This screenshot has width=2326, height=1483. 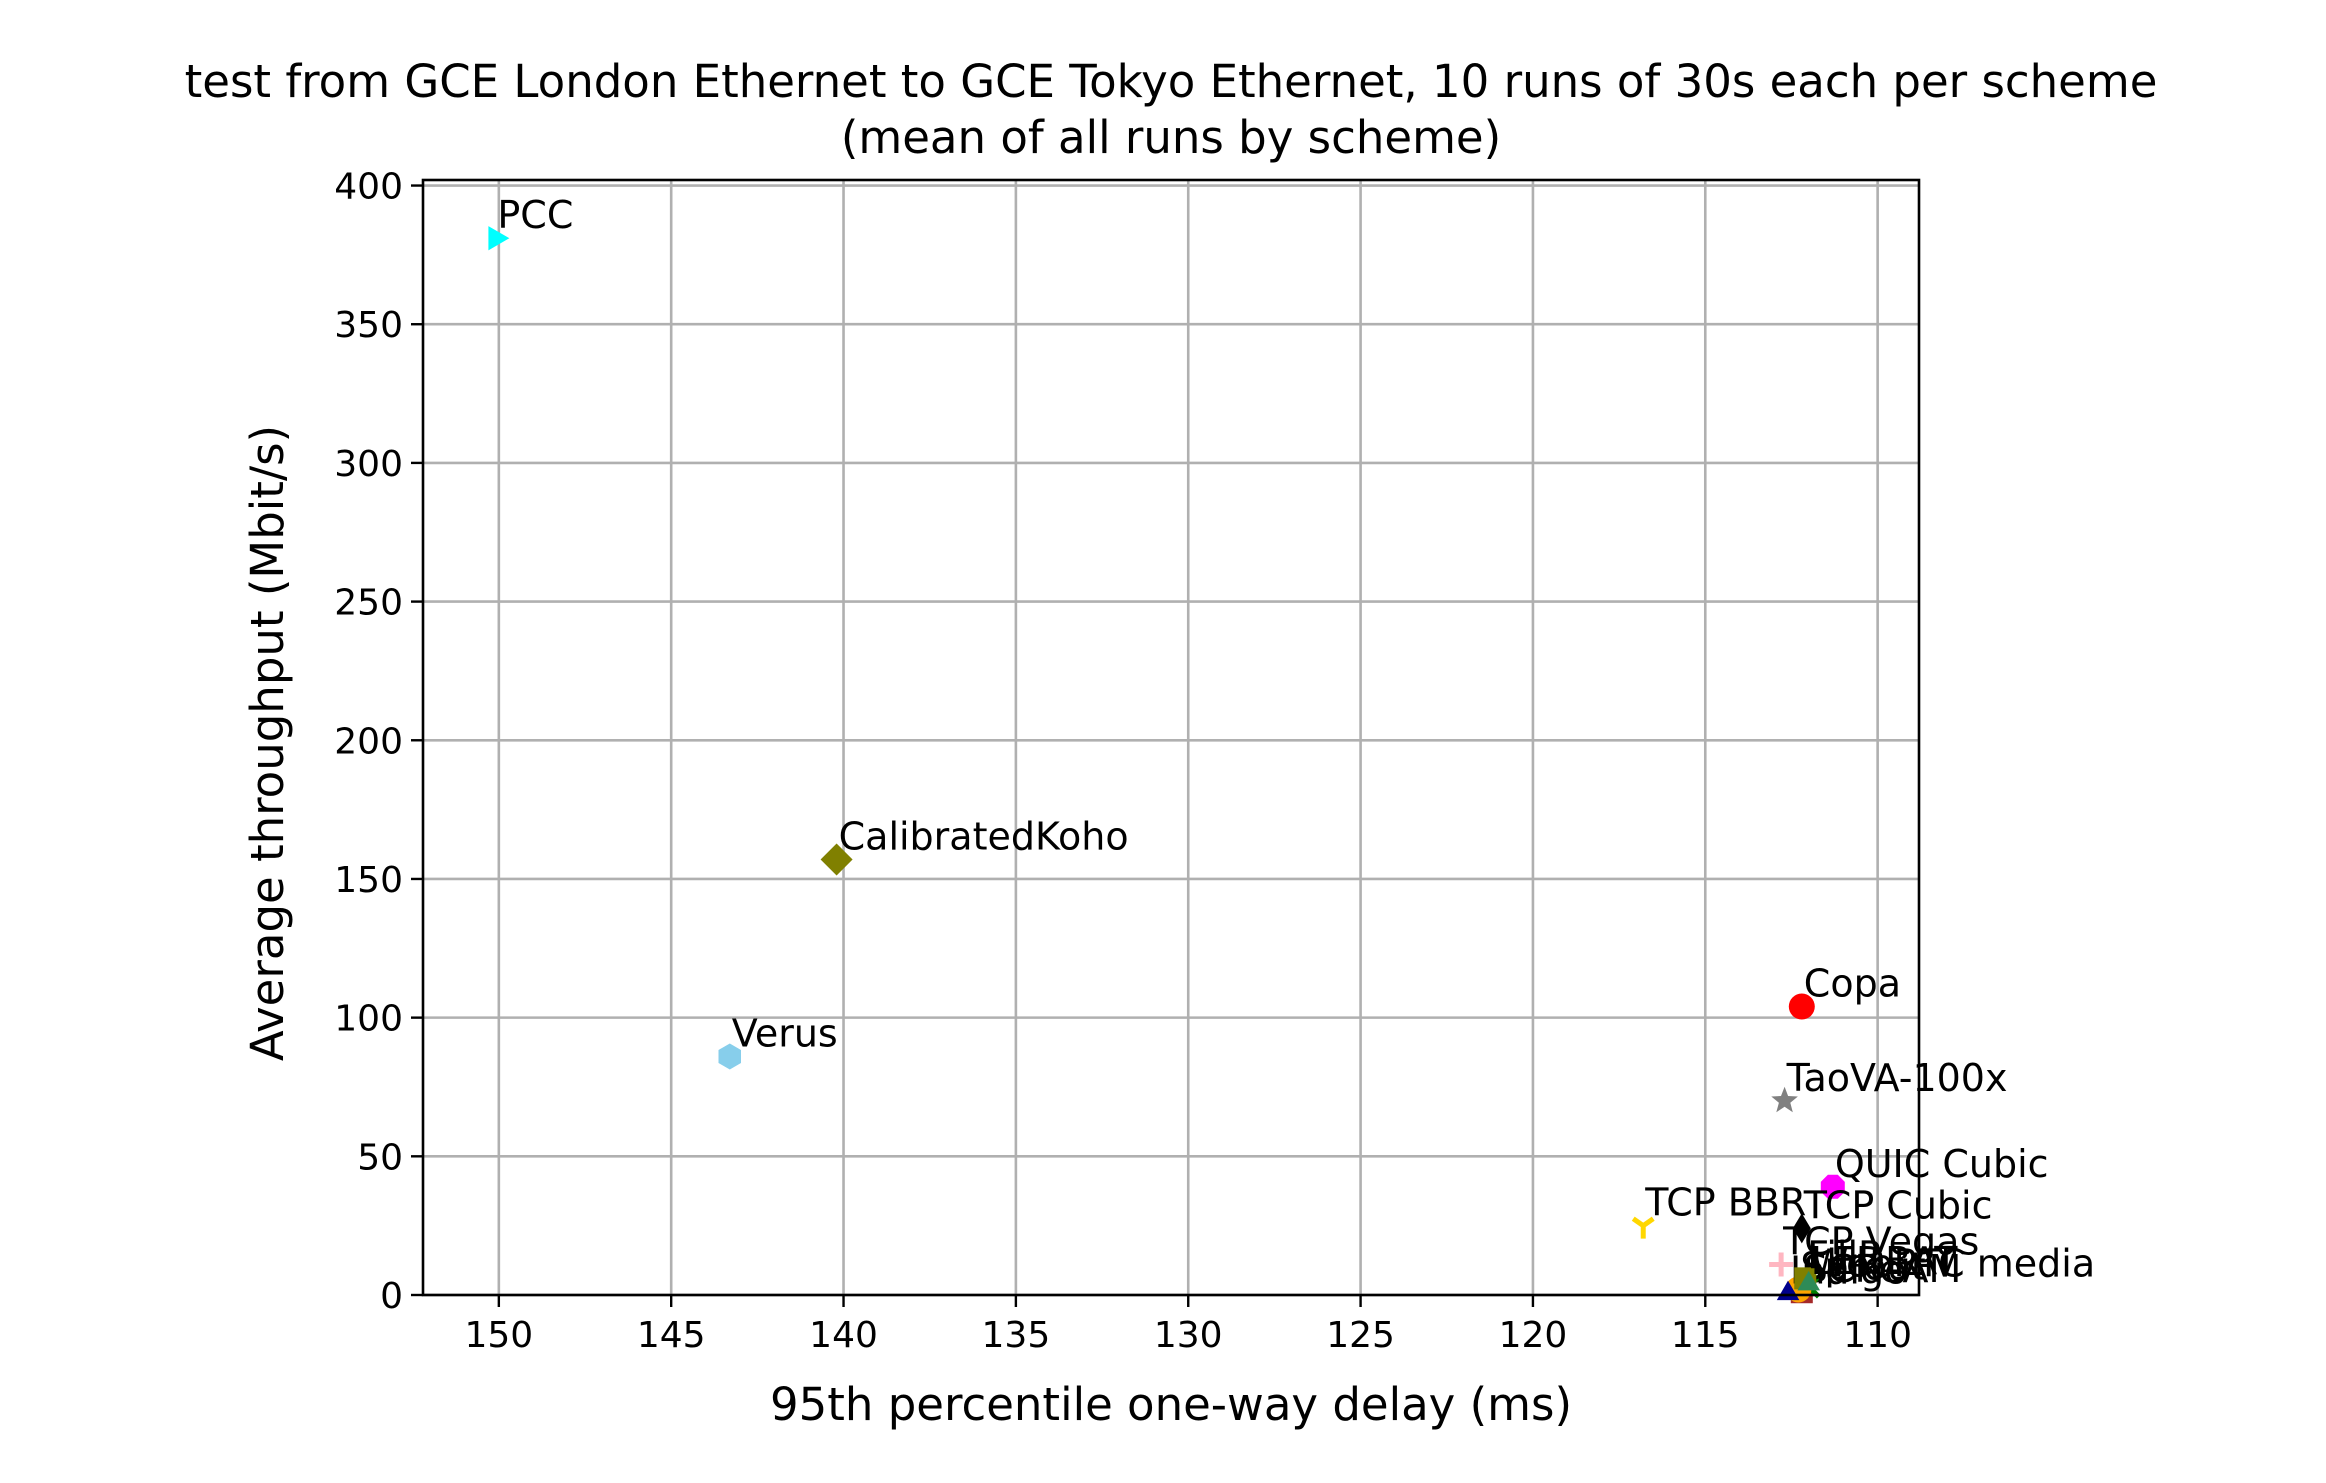 I want to click on x-tick-label: 135, so click(x=1016, y=1335).